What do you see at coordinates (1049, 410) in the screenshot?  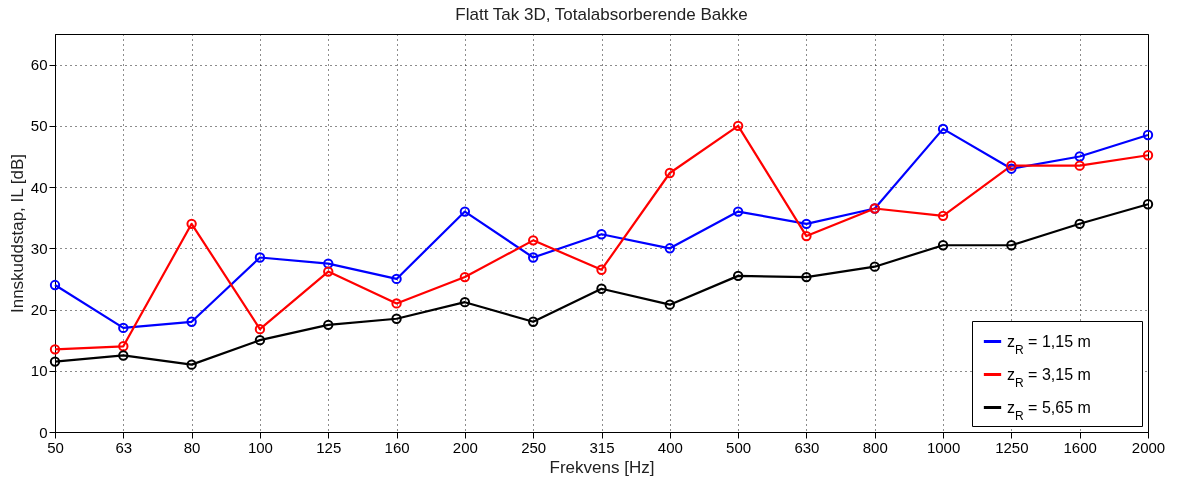 I see `legend-label: z$_{R}$ = 5,65 m` at bounding box center [1049, 410].